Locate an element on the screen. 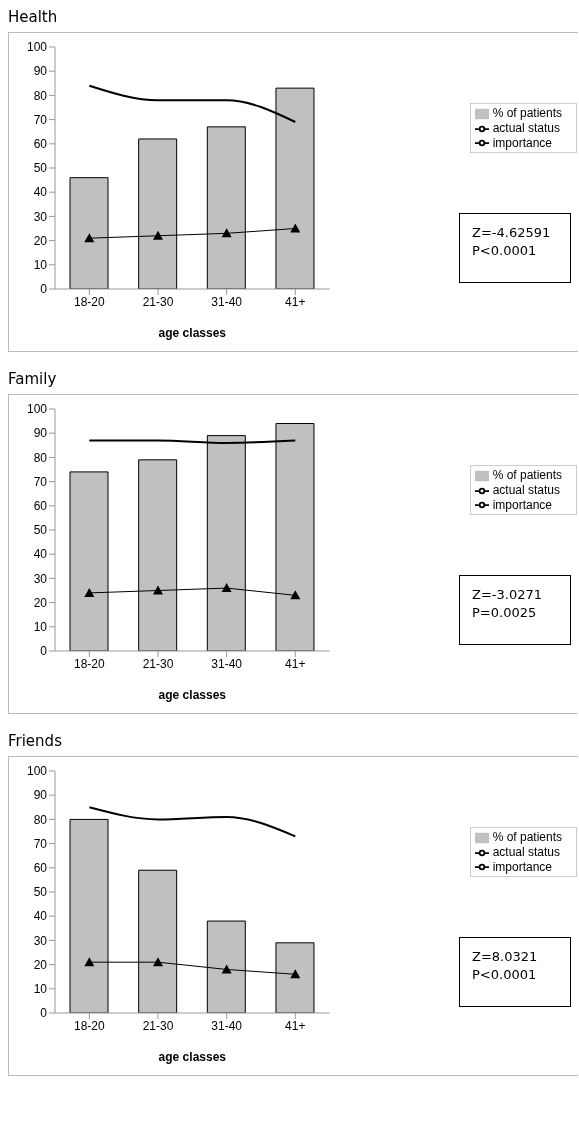  text: Z=-3.0271 is located at coordinates (507, 595).